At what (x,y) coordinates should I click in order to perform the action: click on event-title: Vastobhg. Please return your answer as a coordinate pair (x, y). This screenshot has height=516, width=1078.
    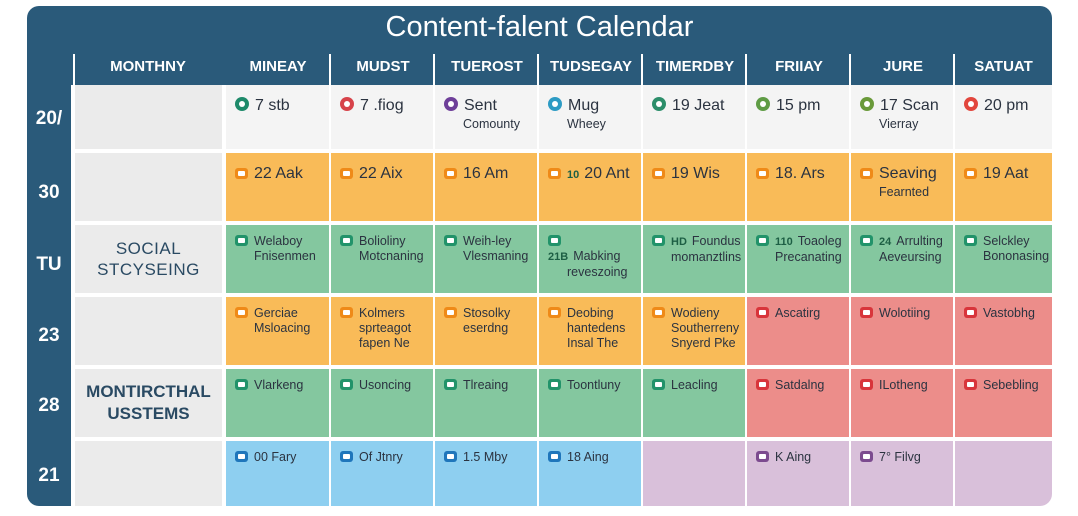
    Looking at the image, I should click on (1009, 313).